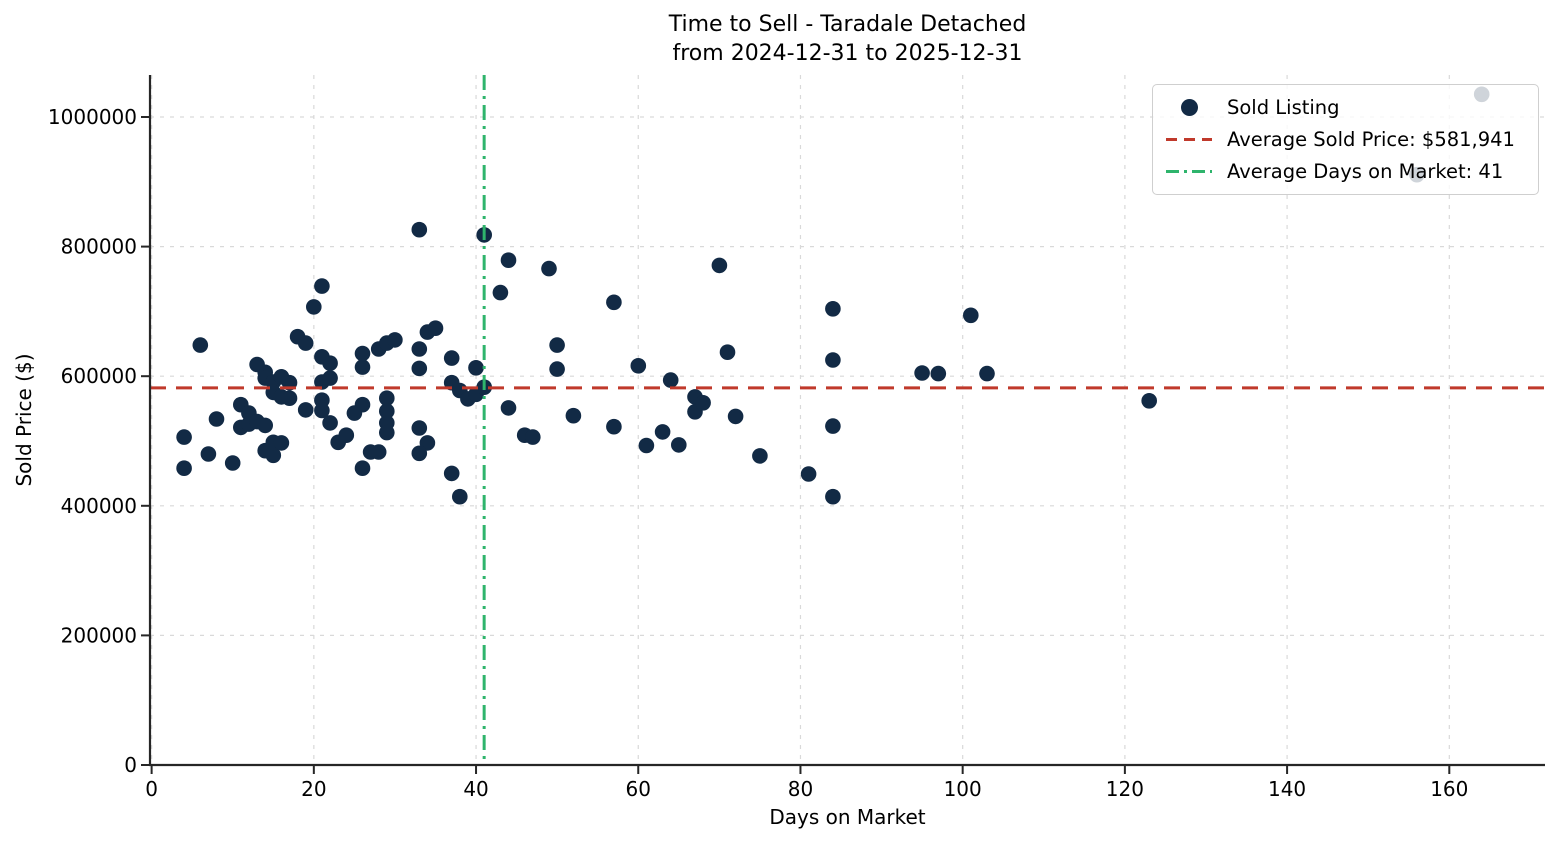  What do you see at coordinates (475, 789) in the screenshot?
I see `x-tick-label: 40` at bounding box center [475, 789].